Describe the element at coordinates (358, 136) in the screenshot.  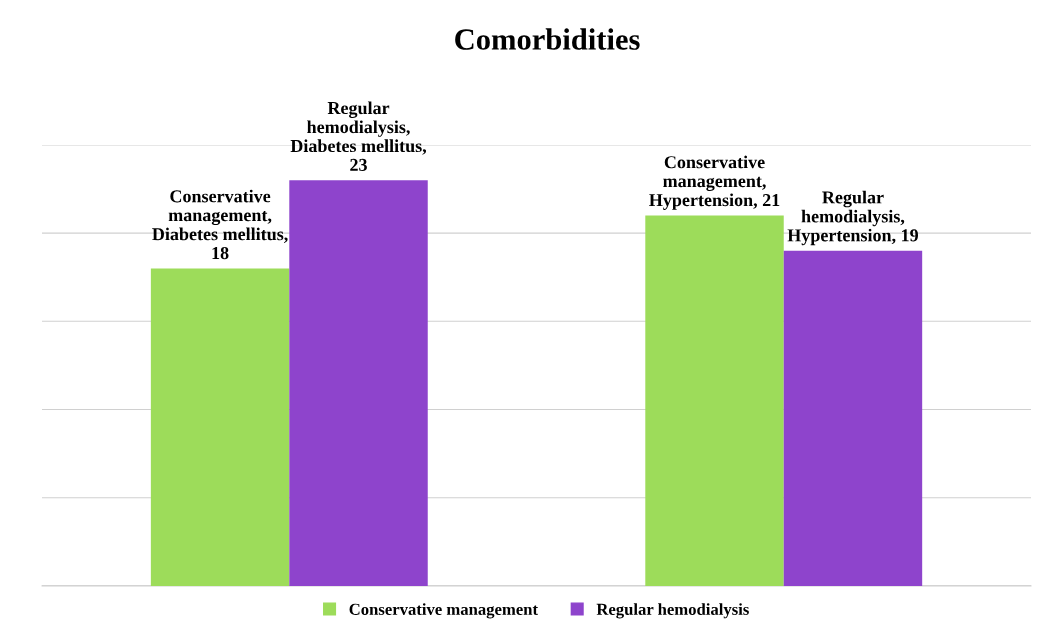
I see `data-label: Regular hemodialysis, Diabetes mellitus, 23` at that location.